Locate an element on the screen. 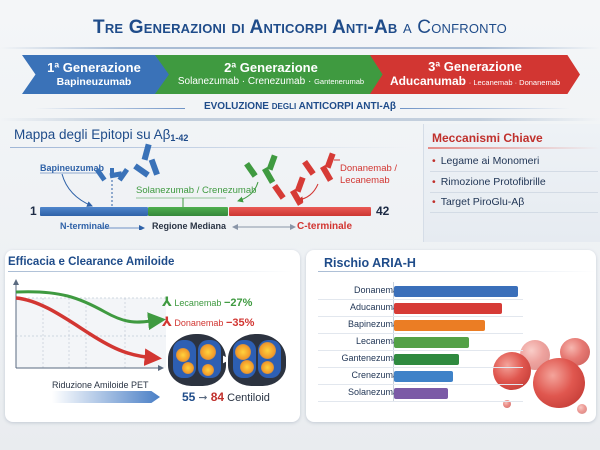  legend-donanemab: ⅄ Donanemab −35% is located at coordinates (208, 322).